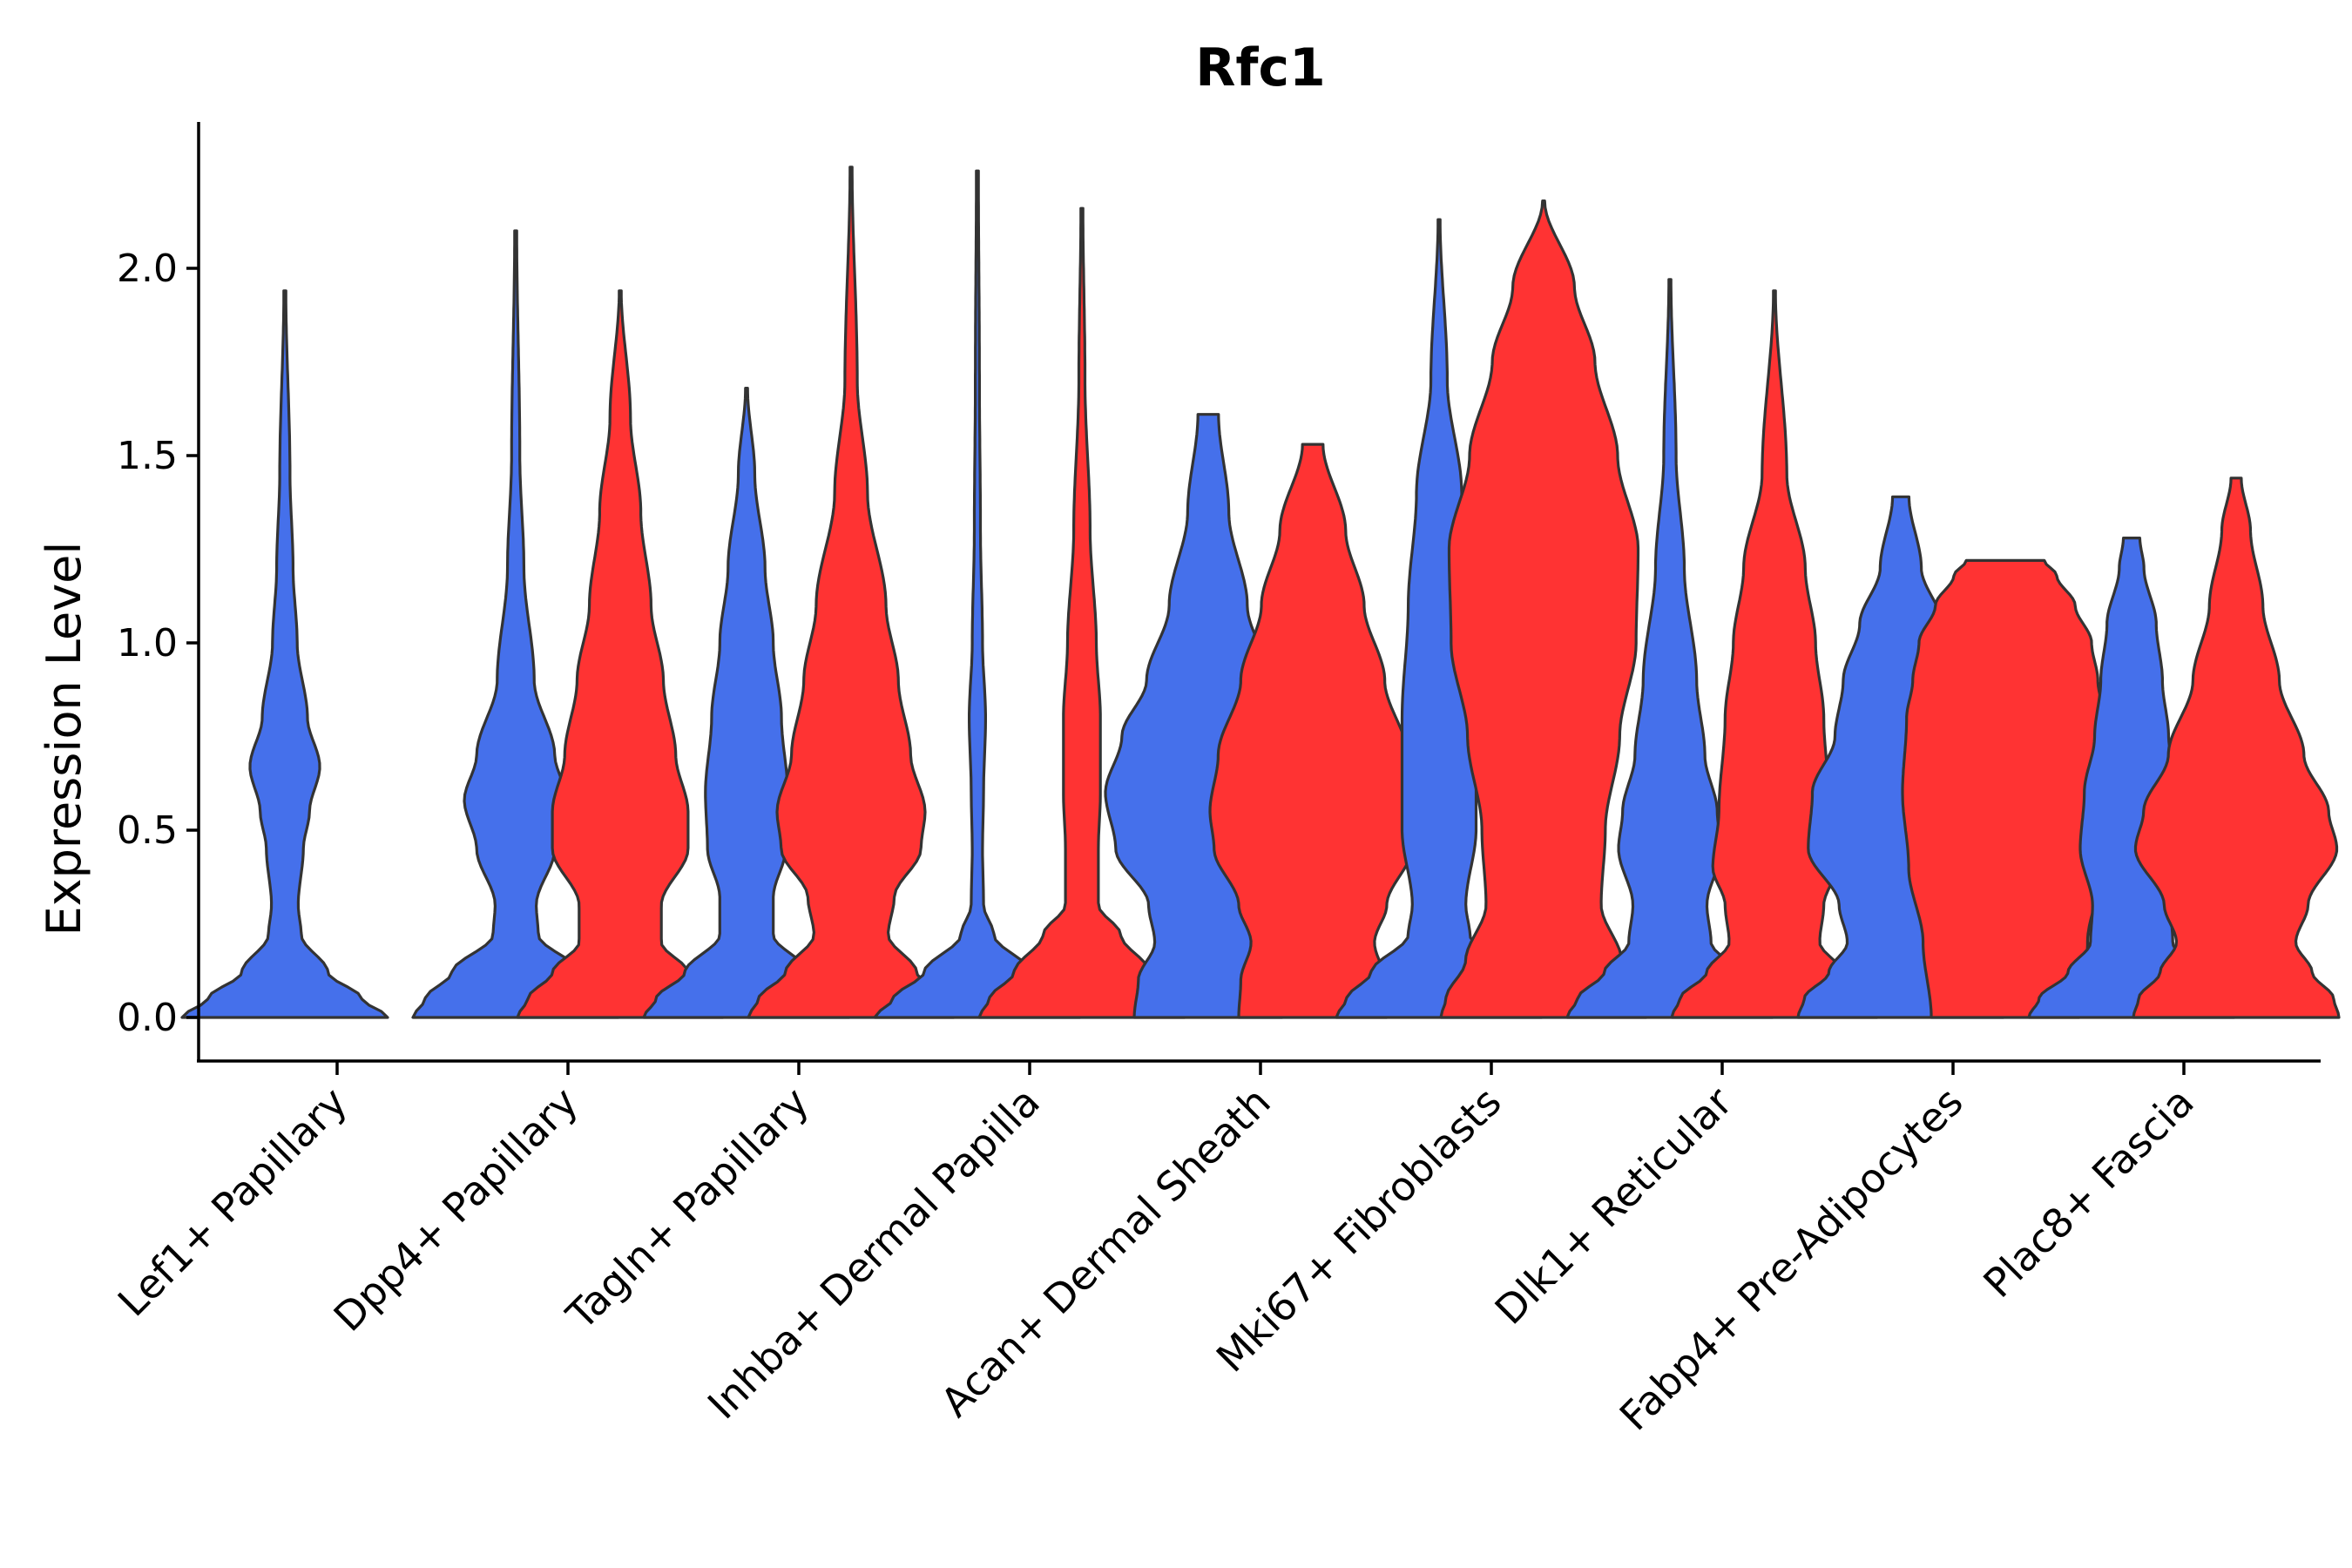  Describe the element at coordinates (687, 1209) in the screenshot. I see `x-tick-label: Tagln+ Papillary` at that location.